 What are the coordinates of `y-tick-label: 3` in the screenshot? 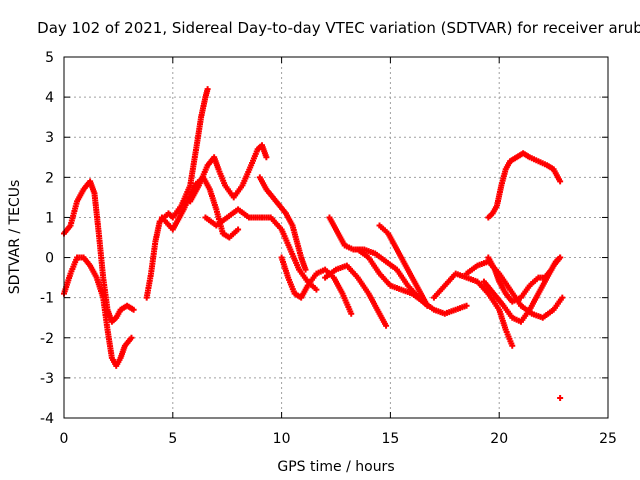 It's located at (49, 138).